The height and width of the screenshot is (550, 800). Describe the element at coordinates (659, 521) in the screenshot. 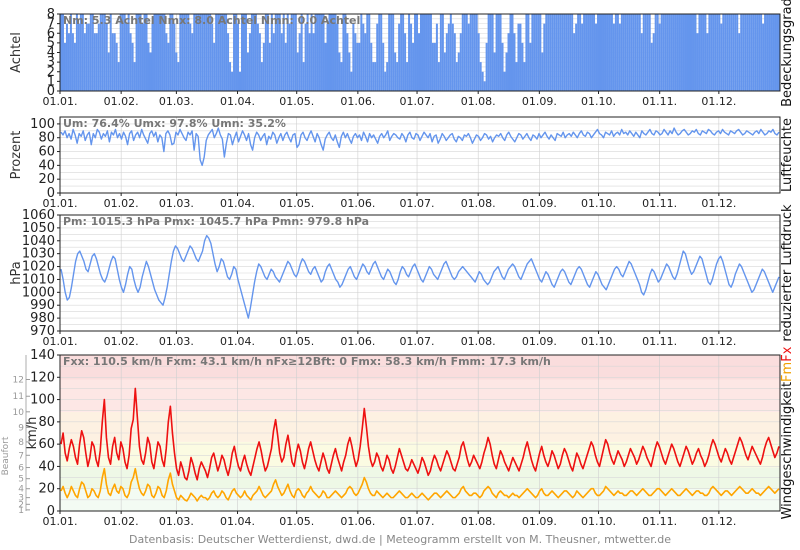

I see `x-tick-label: 01.11.` at that location.